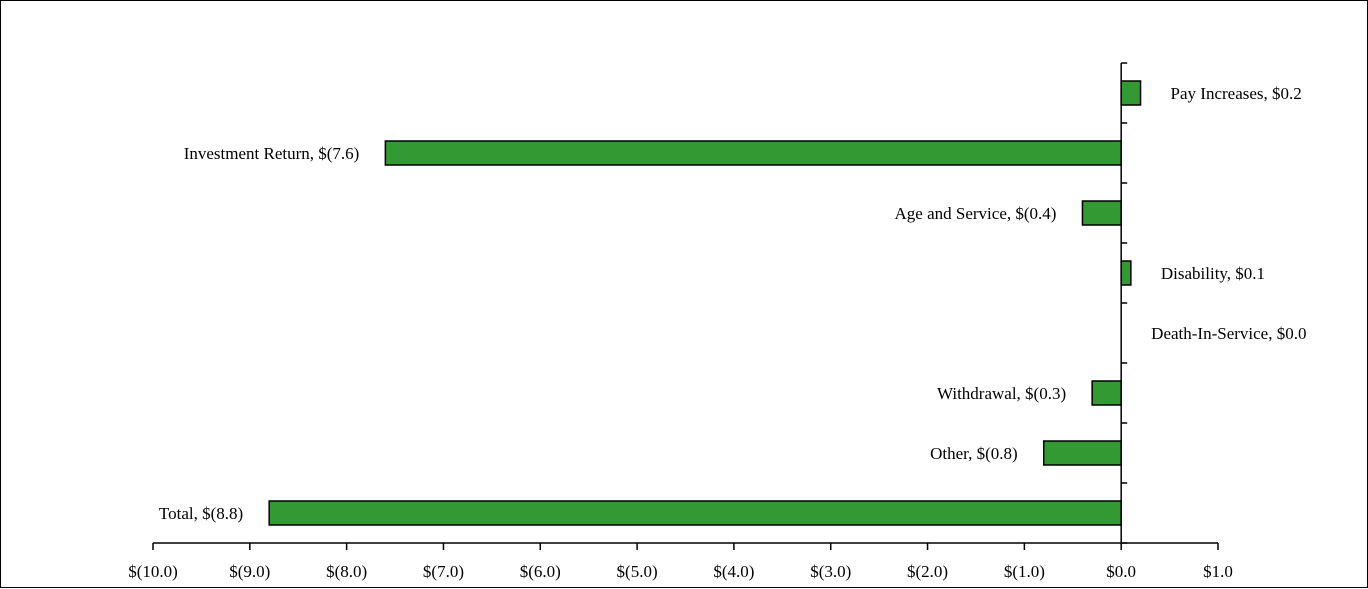  I want to click on data-label-2: Age and Service, $(0.4), so click(976, 213).